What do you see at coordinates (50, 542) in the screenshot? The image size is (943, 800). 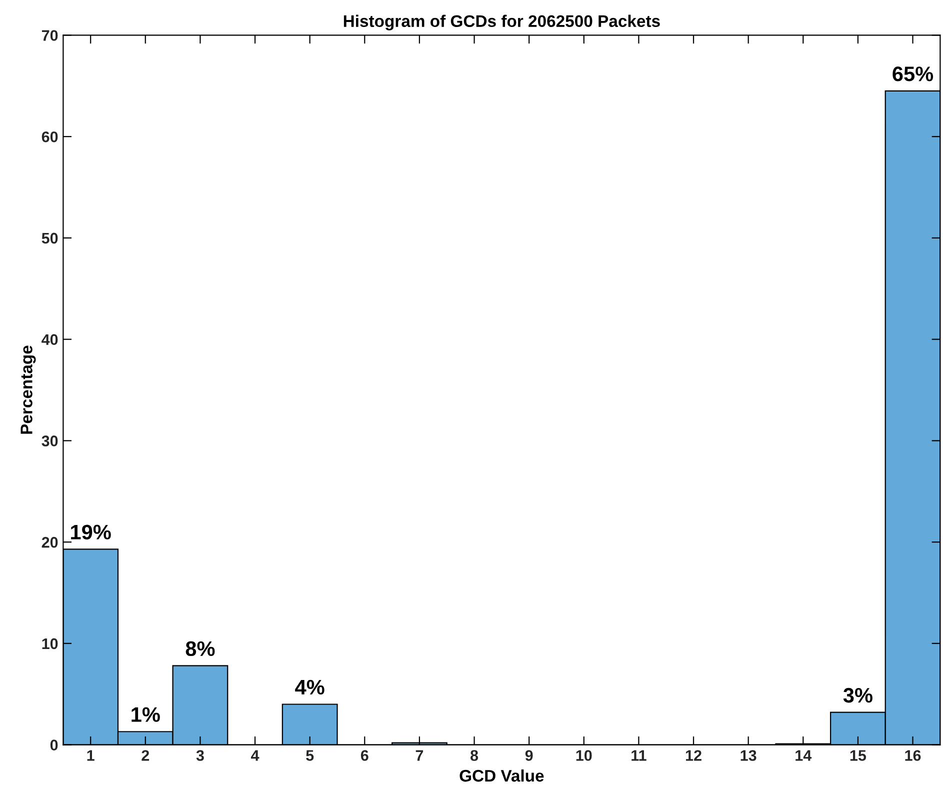 I see `y-tick-label: 20` at bounding box center [50, 542].